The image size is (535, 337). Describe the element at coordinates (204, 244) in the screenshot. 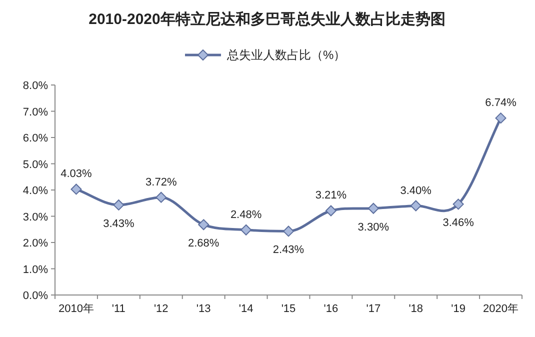

I see `data-label: 2.68%` at that location.